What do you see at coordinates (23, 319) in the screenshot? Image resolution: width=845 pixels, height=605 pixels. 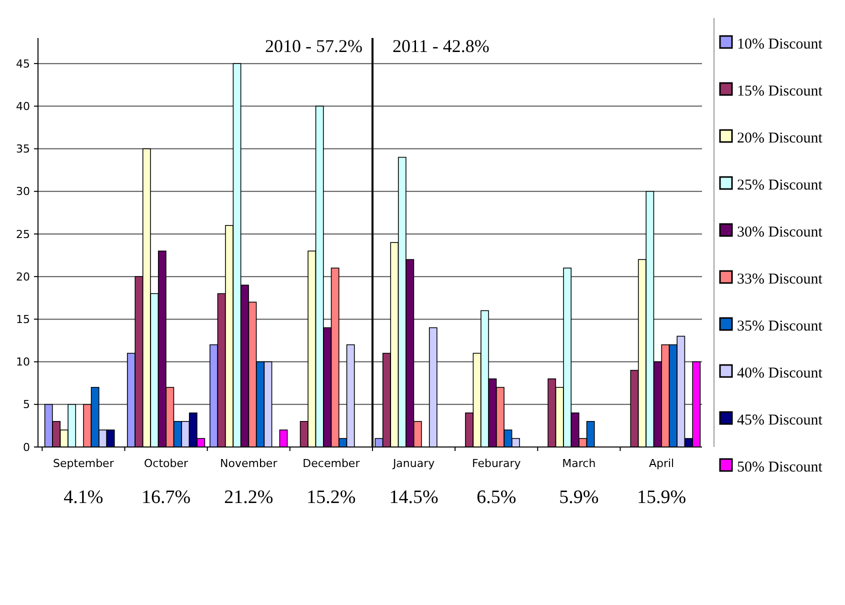 I see `y-tick-label: 15` at bounding box center [23, 319].